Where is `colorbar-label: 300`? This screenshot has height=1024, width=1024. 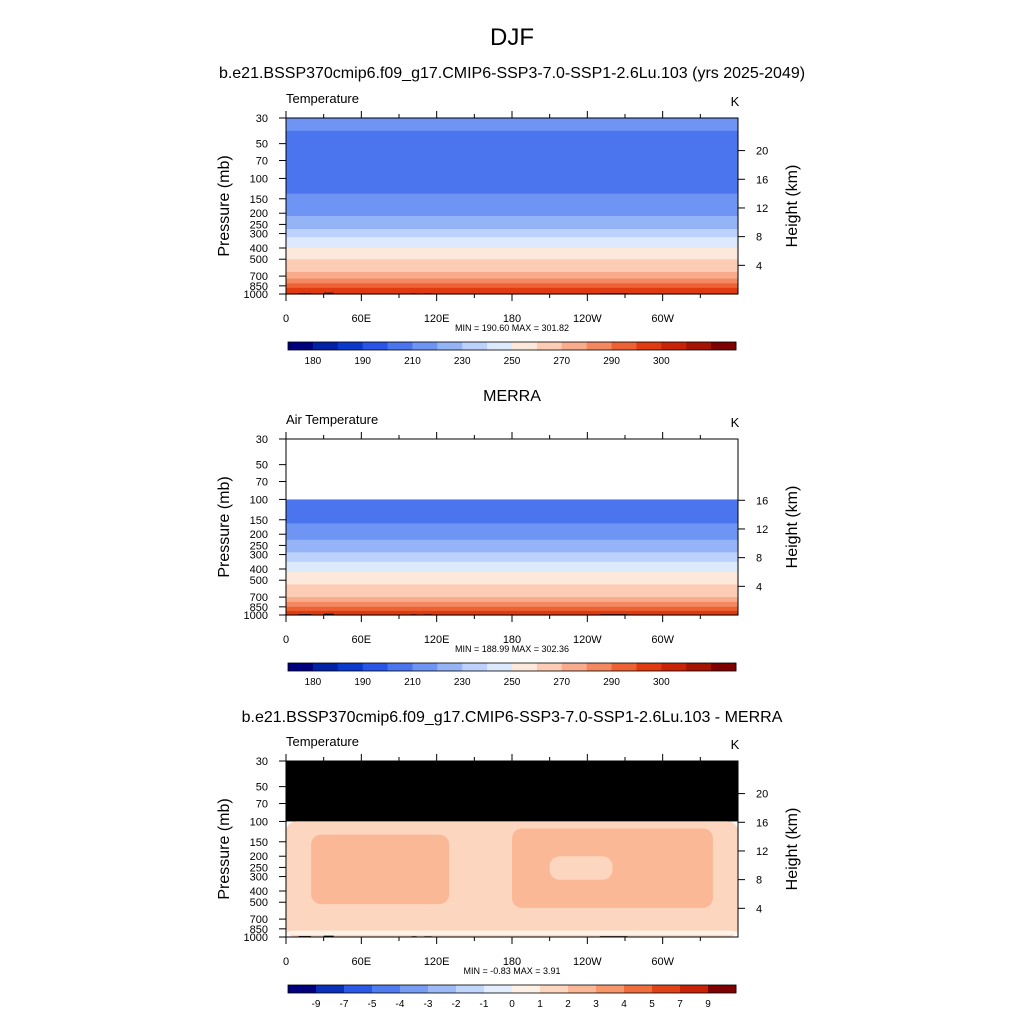 colorbar-label: 300 is located at coordinates (661, 682).